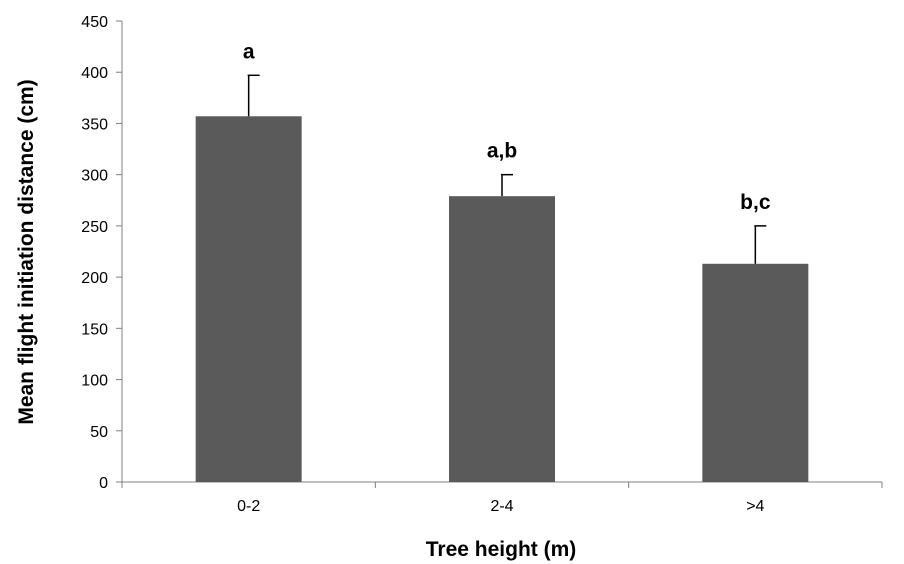 The image size is (904, 564). What do you see at coordinates (249, 51) in the screenshot?
I see `significance-label: a` at bounding box center [249, 51].